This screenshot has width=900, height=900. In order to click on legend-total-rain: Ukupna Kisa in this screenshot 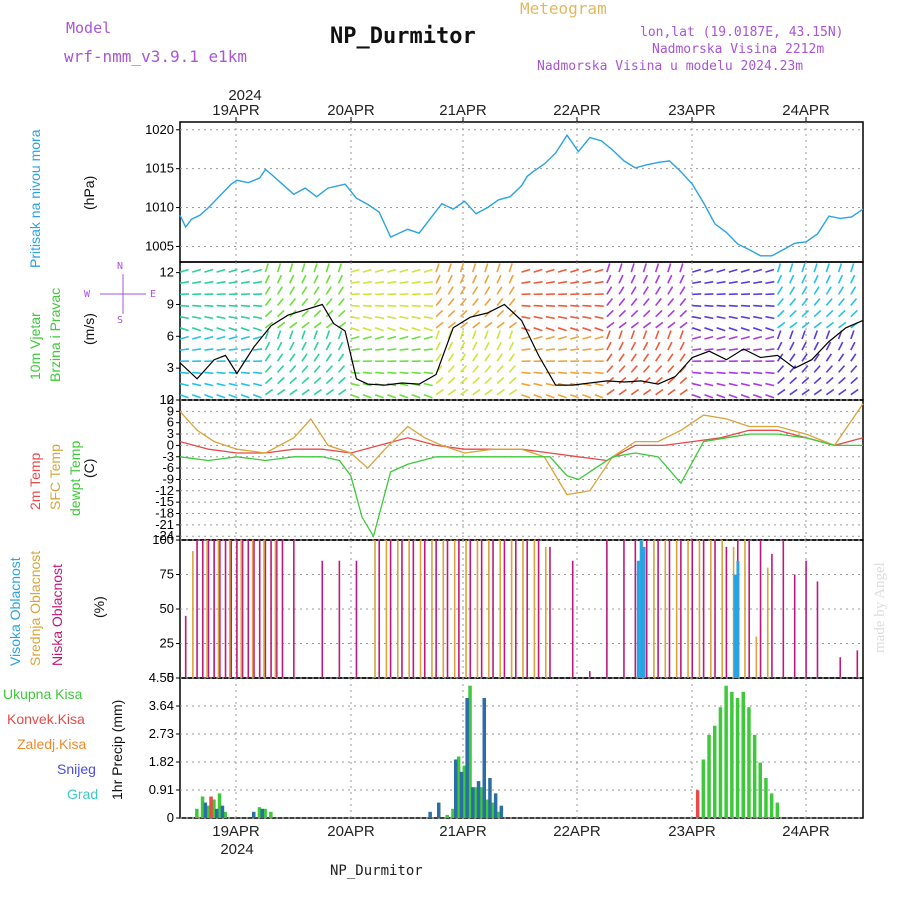, I will do `click(43, 694)`.